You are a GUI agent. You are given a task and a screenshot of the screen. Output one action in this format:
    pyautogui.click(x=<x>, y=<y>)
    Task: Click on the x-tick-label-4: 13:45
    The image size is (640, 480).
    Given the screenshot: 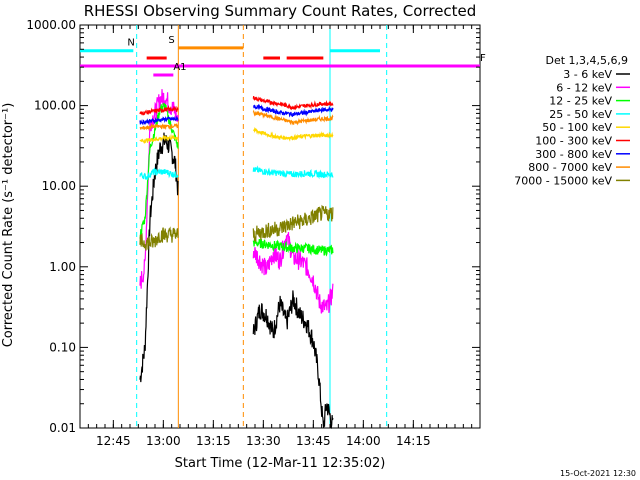 What is the action you would take?
    pyautogui.click(x=313, y=441)
    